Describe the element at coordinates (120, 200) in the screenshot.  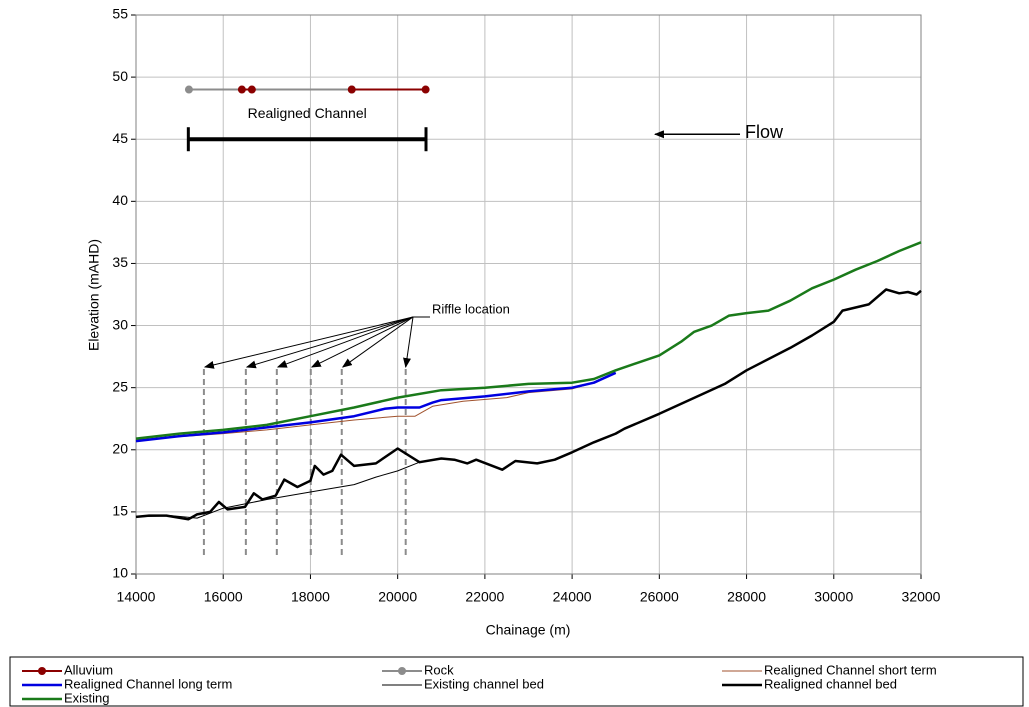
I see `y-tick-label: 40` at that location.